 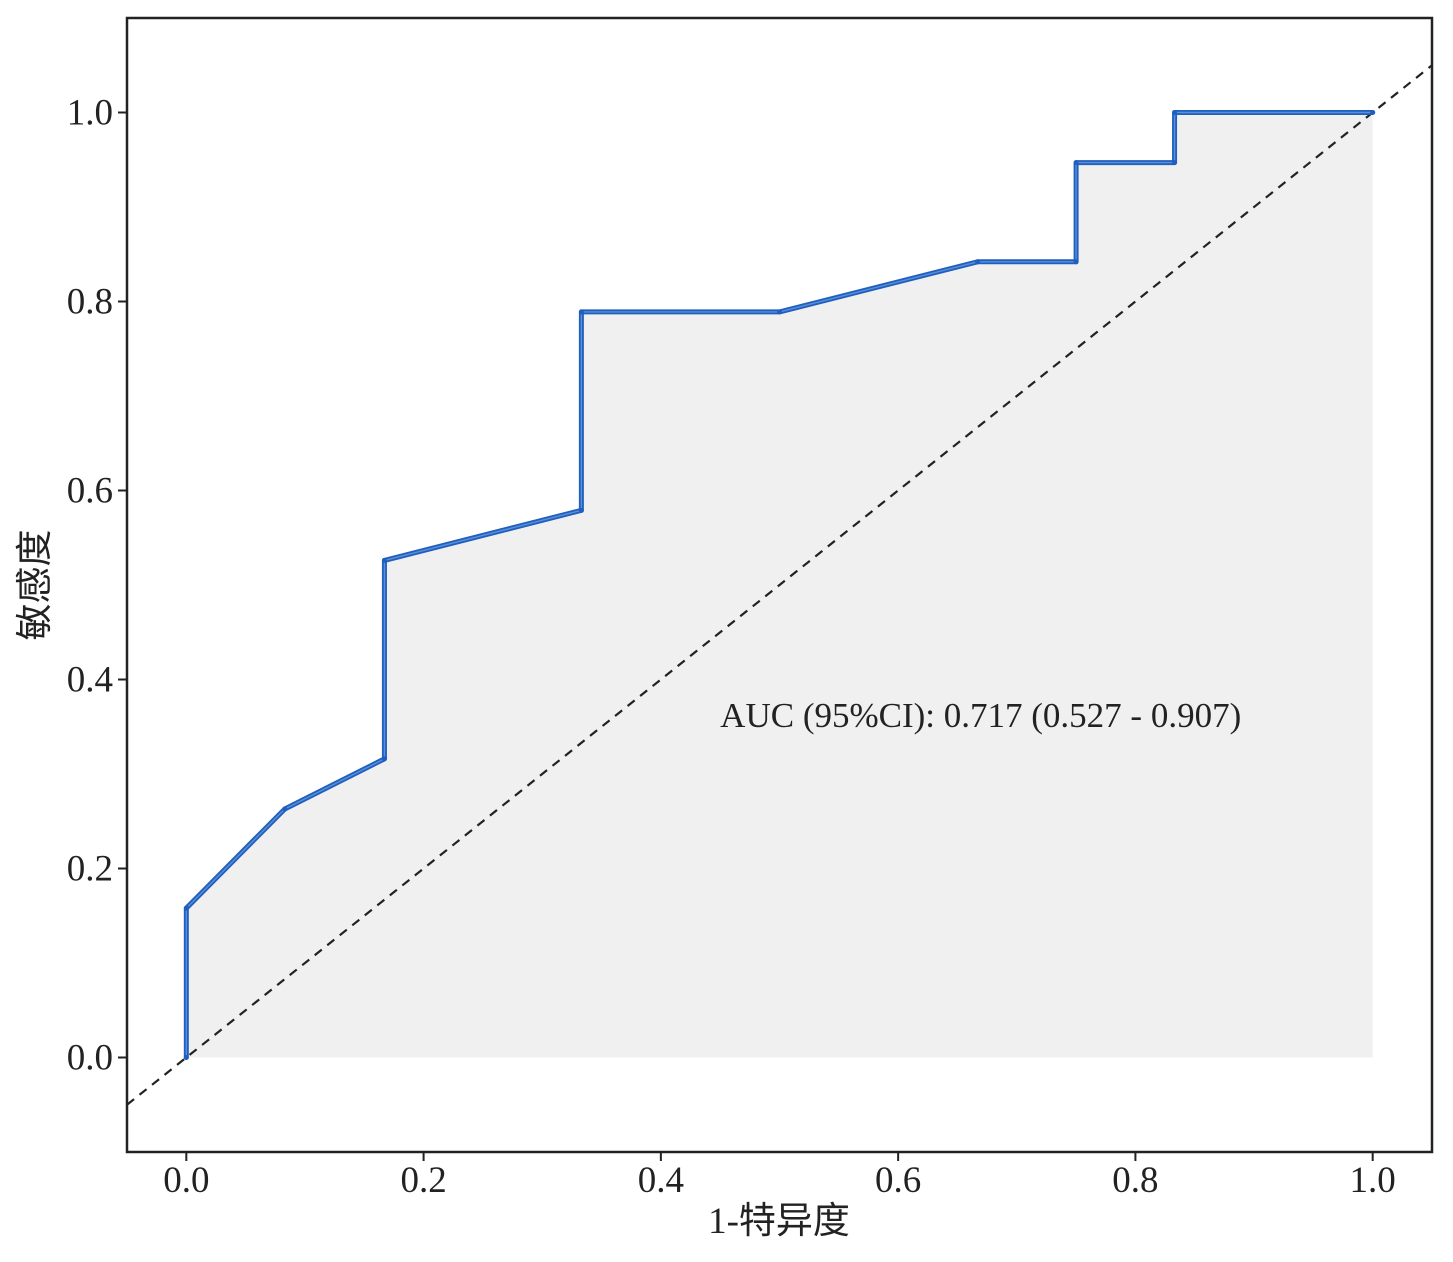 I want to click on x-tick-label: 0.0, so click(x=186, y=1180).